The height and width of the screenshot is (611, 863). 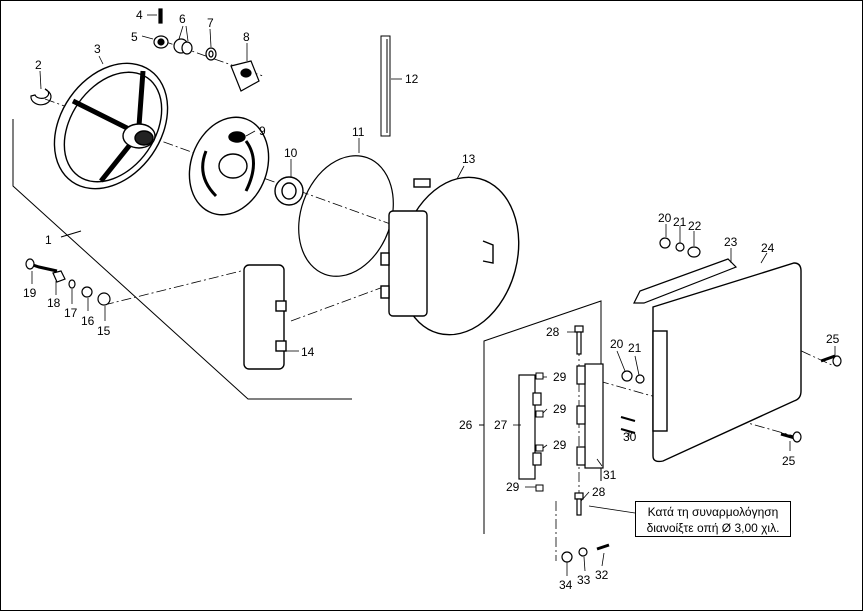 I want to click on label-28b: 28, so click(x=599, y=492).